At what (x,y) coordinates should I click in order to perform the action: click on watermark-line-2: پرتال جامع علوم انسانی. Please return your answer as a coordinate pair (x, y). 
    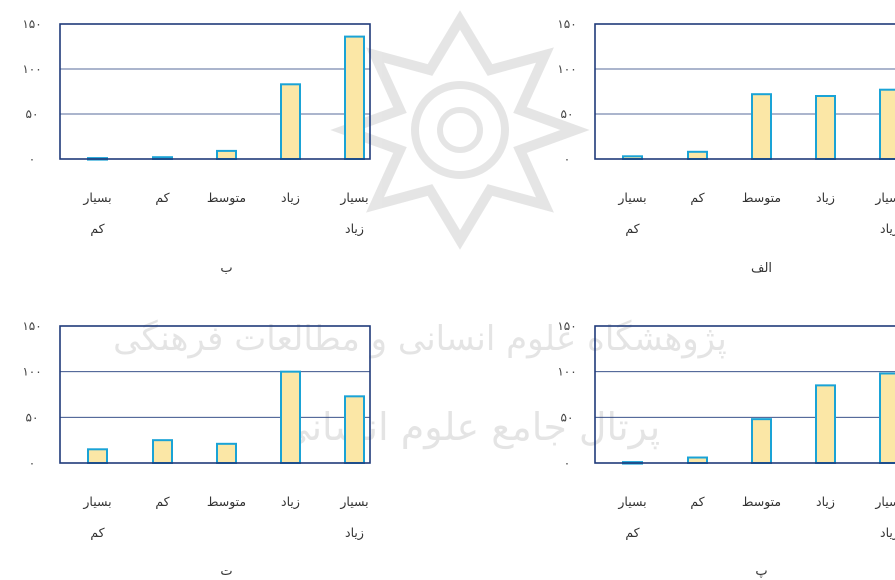
    Looking at the image, I should click on (470, 427).